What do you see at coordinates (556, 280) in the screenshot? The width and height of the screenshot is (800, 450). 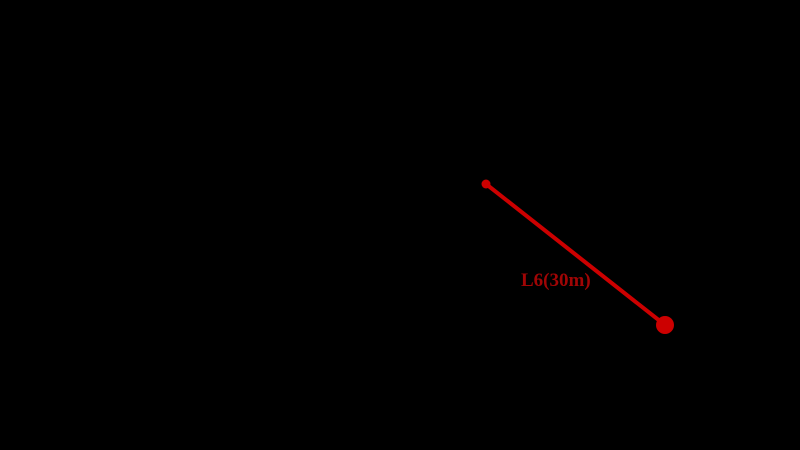 I see `segment-label-l6: L6(30m)` at bounding box center [556, 280].